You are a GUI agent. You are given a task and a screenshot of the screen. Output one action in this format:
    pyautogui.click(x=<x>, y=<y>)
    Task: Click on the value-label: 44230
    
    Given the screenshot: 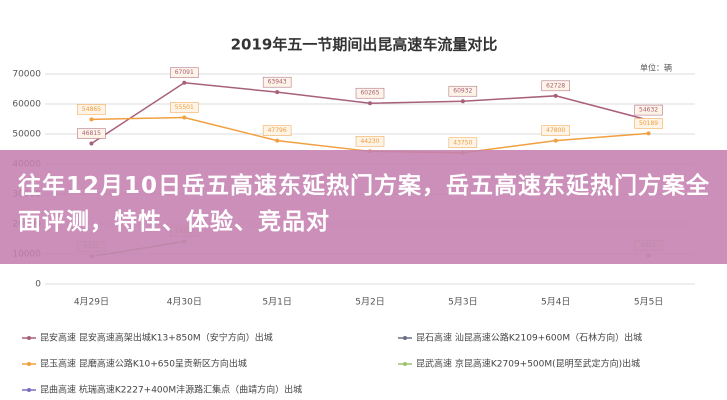 What is the action you would take?
    pyautogui.click(x=369, y=141)
    